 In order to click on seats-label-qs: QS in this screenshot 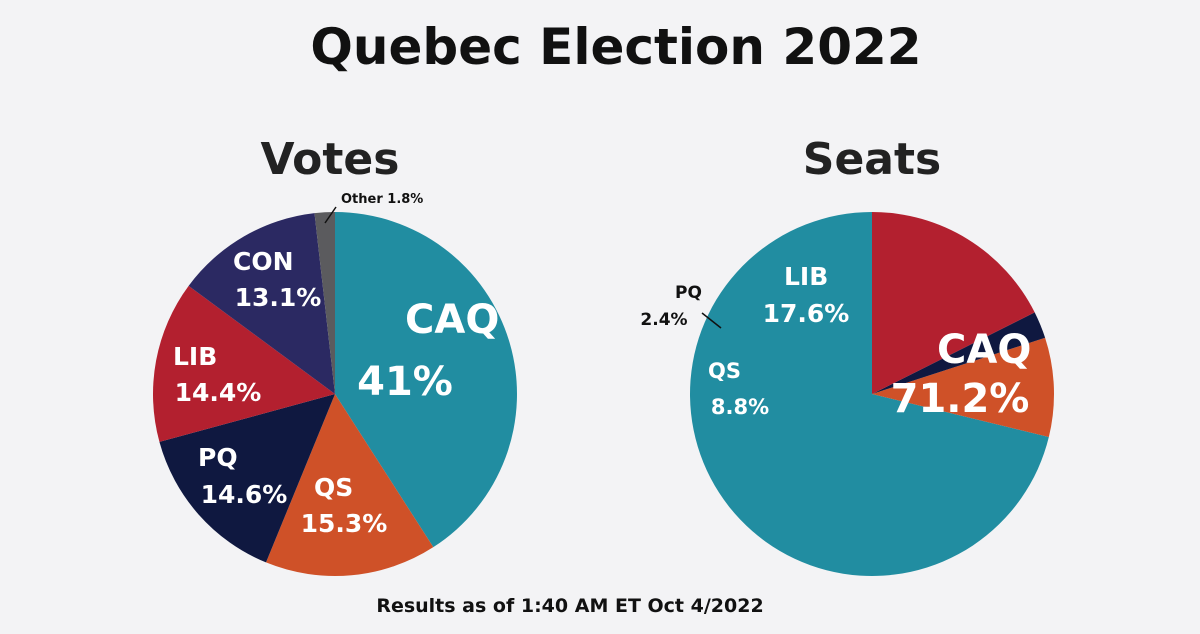, I will do `click(724, 371)`.